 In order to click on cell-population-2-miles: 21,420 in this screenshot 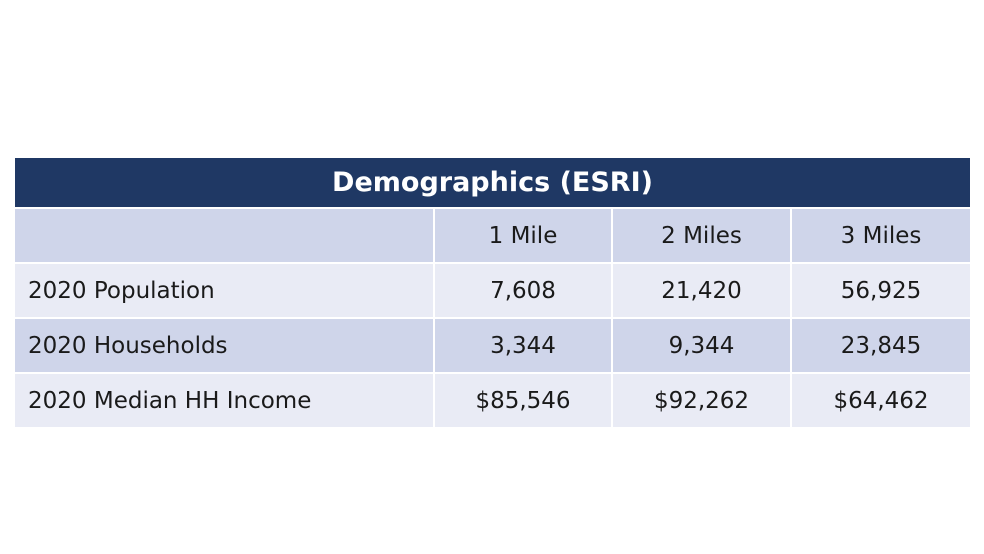, I will do `click(701, 290)`.